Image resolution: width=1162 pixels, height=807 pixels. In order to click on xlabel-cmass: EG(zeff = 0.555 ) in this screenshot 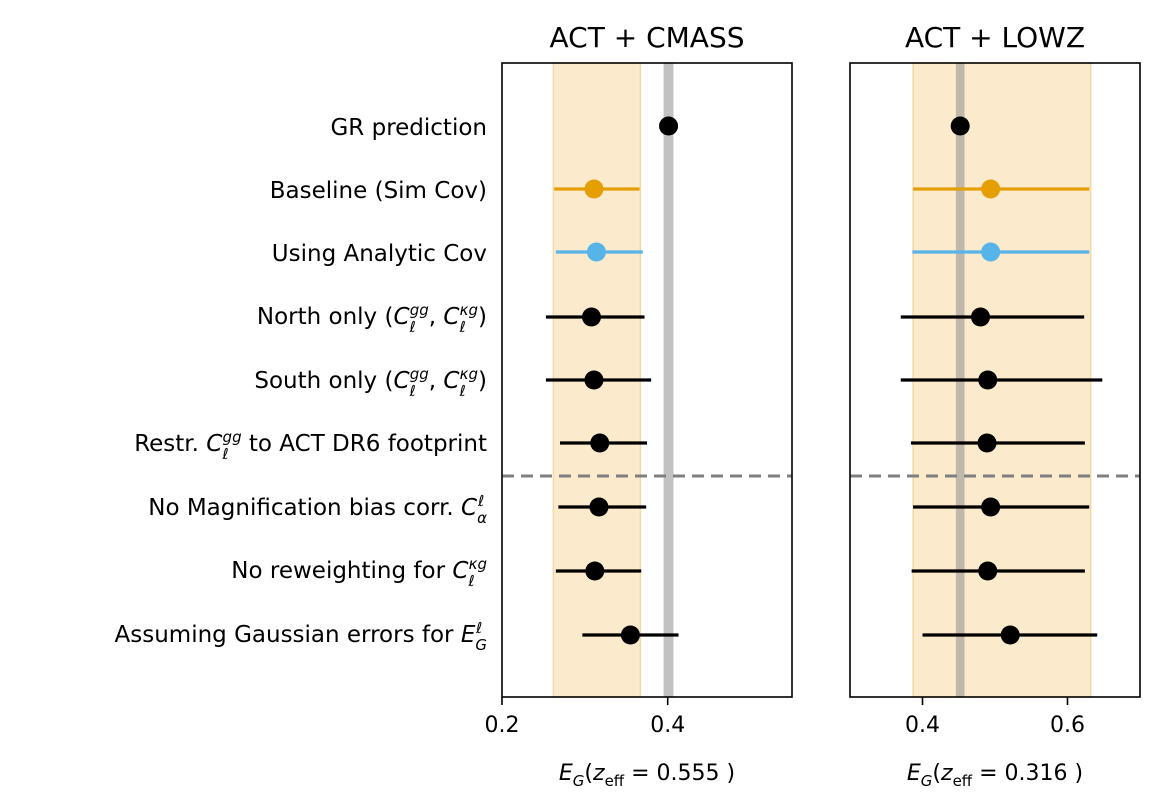, I will do `click(647, 775)`.